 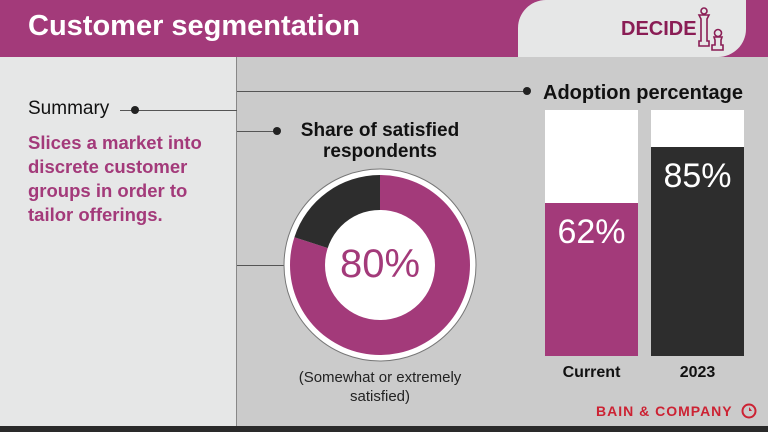 I want to click on adoption-dot, so click(x=527, y=91).